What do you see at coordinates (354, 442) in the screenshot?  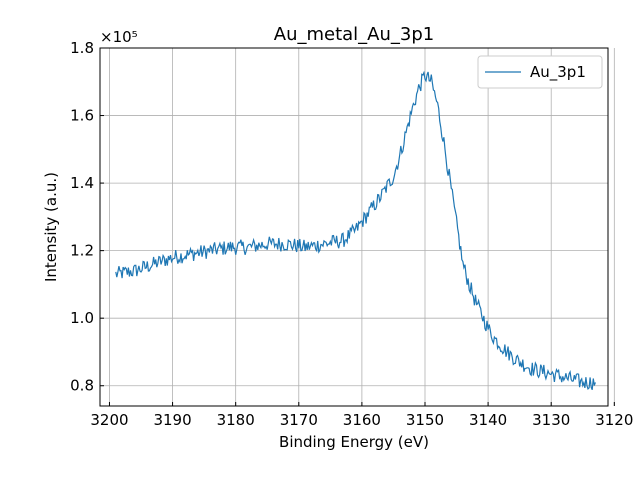 I see `x-axis-label: Binding Energy (eV)` at bounding box center [354, 442].